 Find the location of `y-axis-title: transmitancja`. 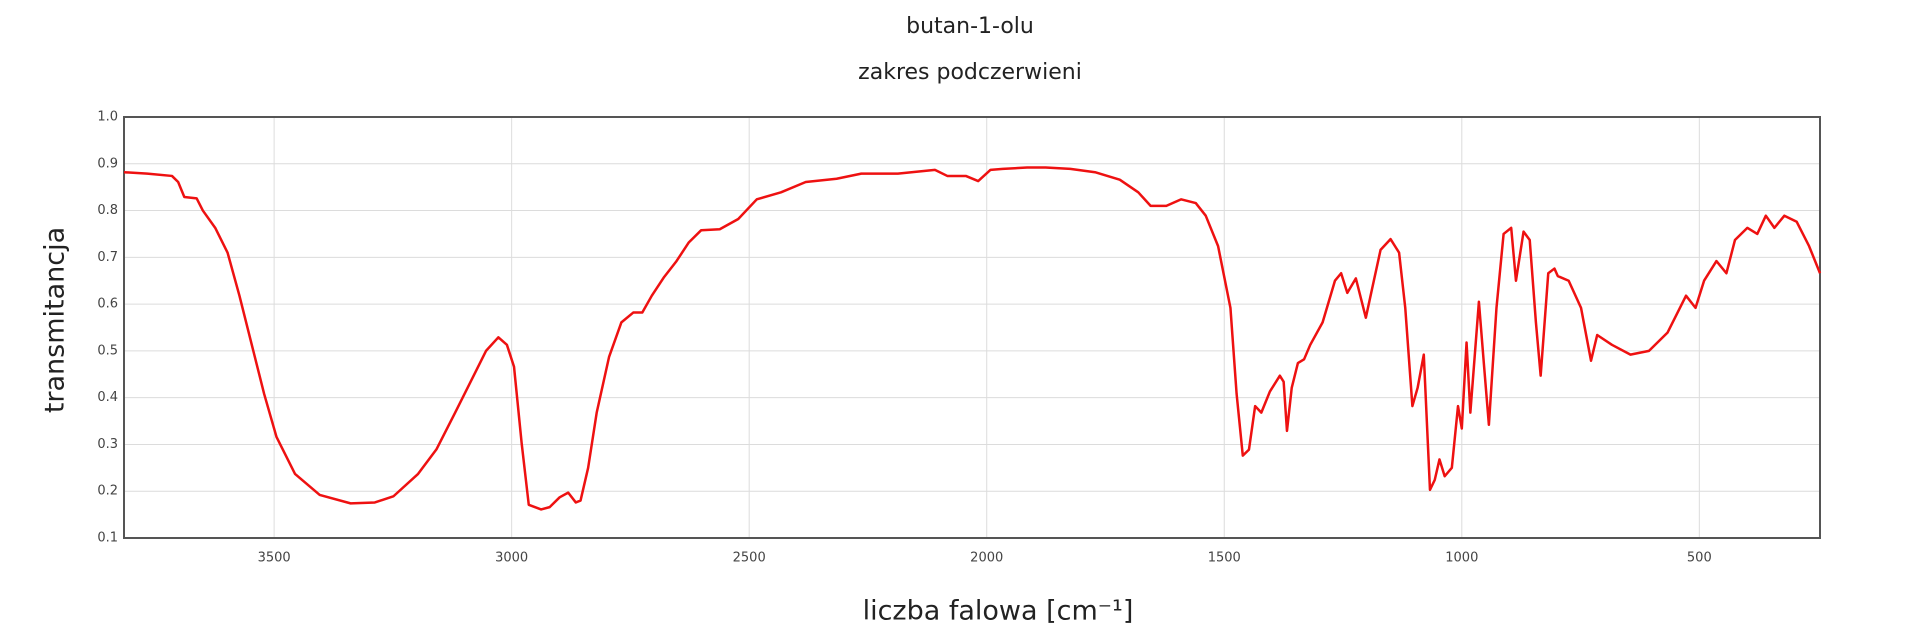

y-axis-title: transmitancja is located at coordinates (55, 320).